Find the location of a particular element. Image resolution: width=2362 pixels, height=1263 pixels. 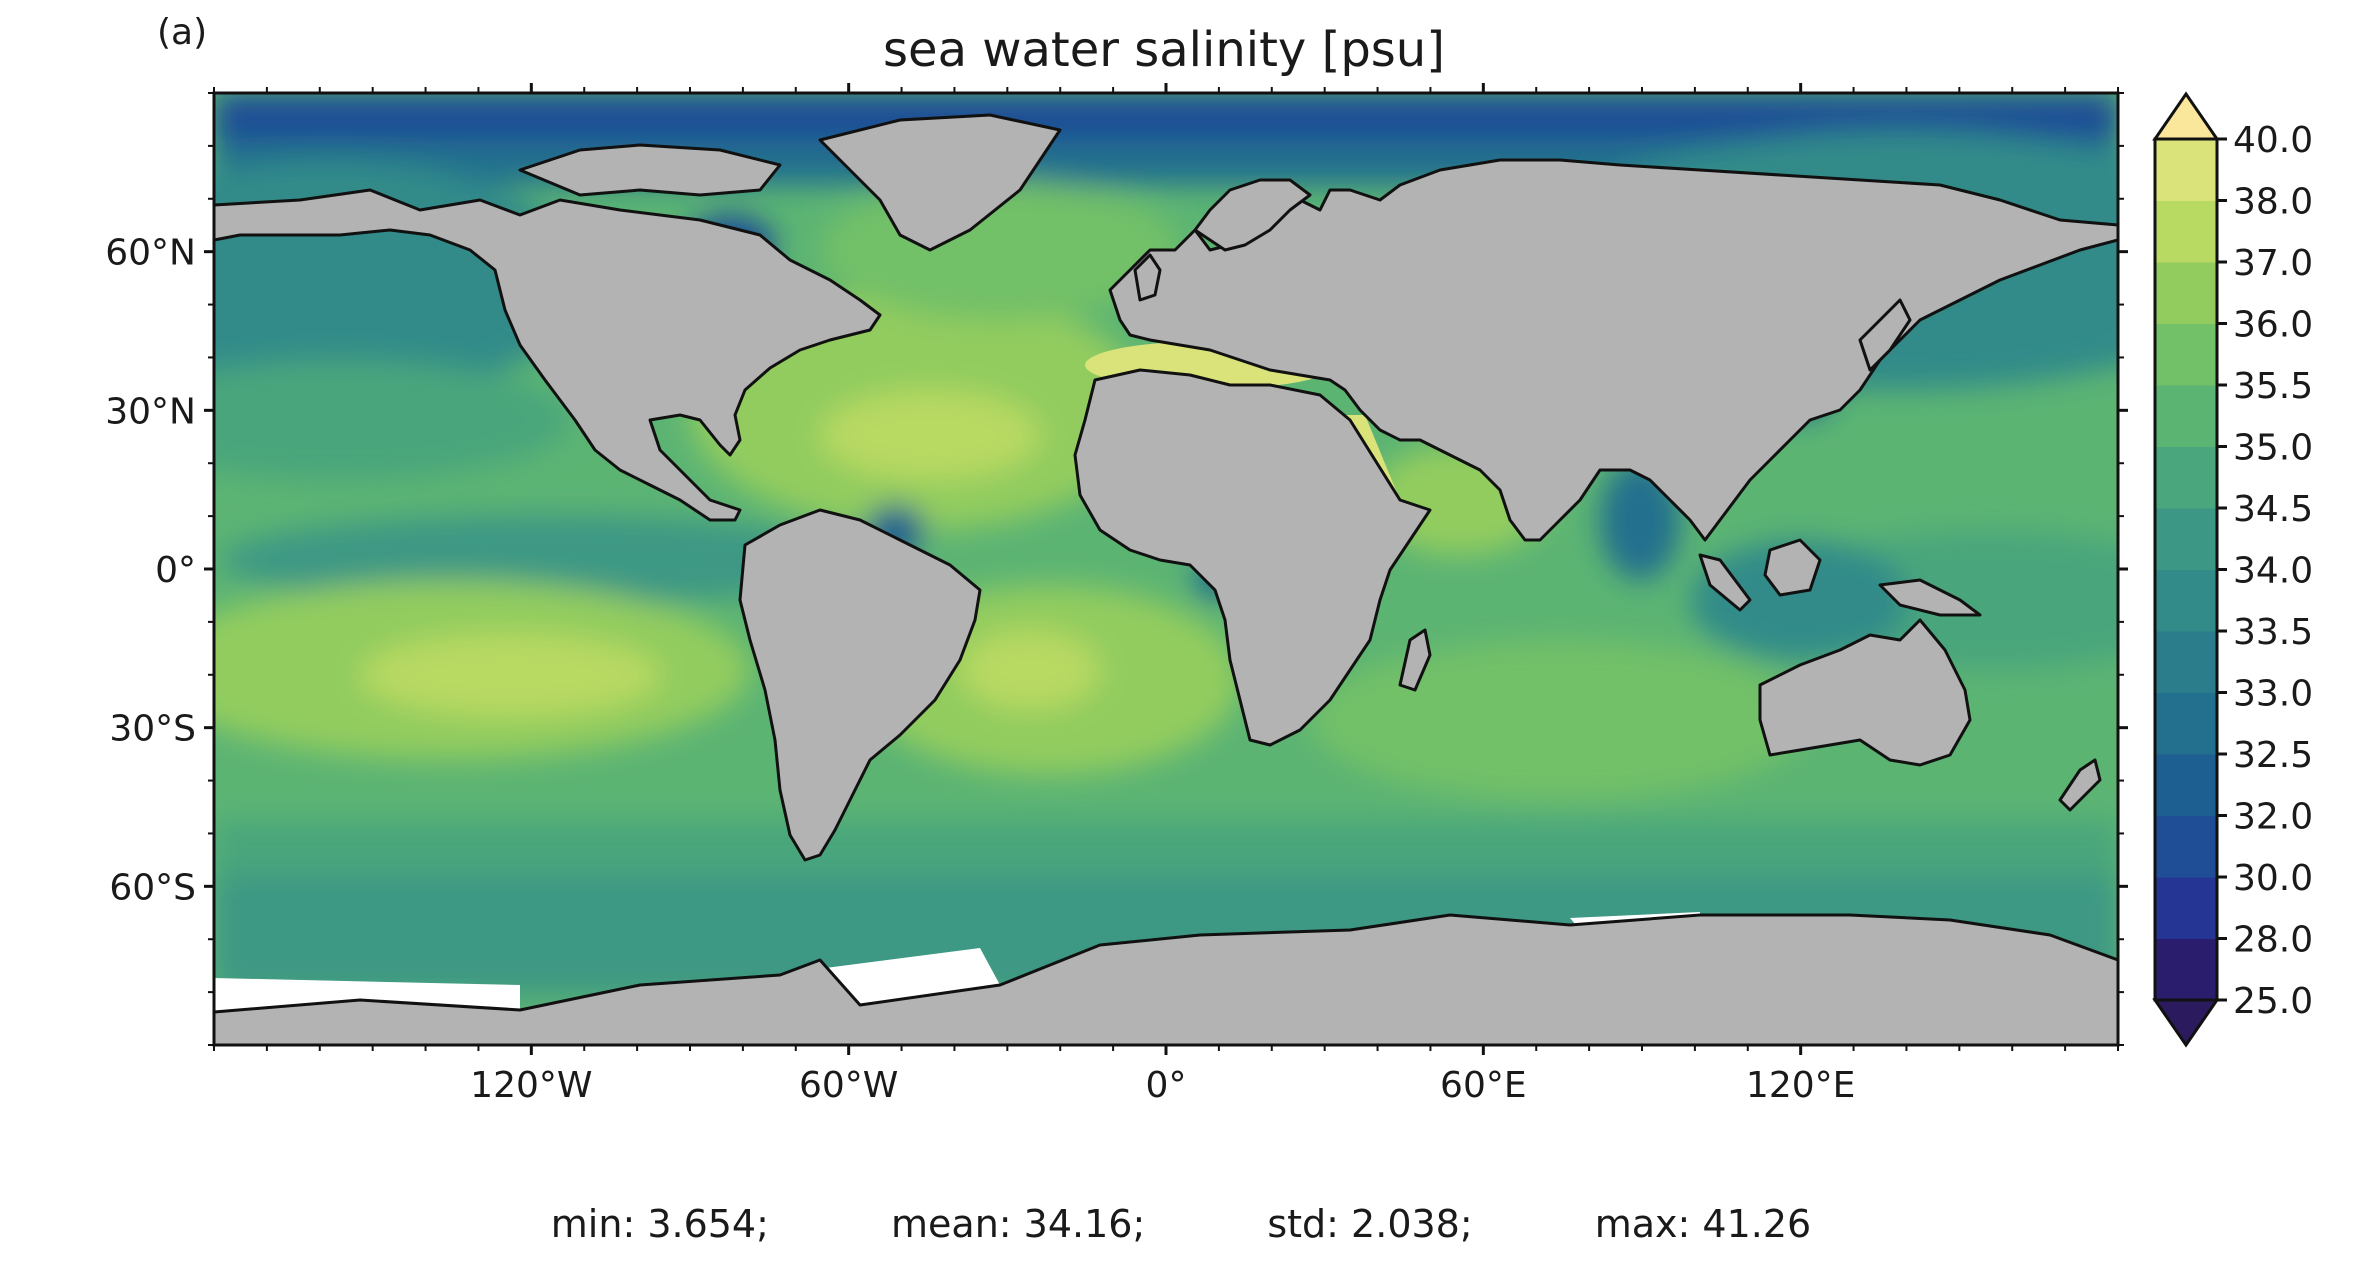

colorbar-tick-label: 36.0 is located at coordinates (2273, 325).